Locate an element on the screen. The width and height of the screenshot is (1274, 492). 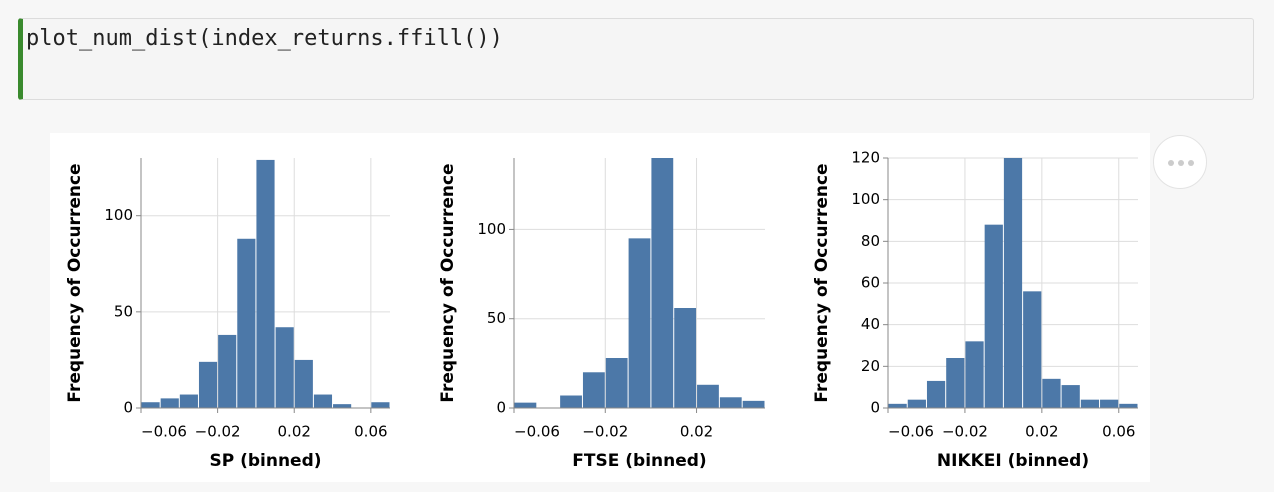
ellipsis-icon is located at coordinates (1181, 163).